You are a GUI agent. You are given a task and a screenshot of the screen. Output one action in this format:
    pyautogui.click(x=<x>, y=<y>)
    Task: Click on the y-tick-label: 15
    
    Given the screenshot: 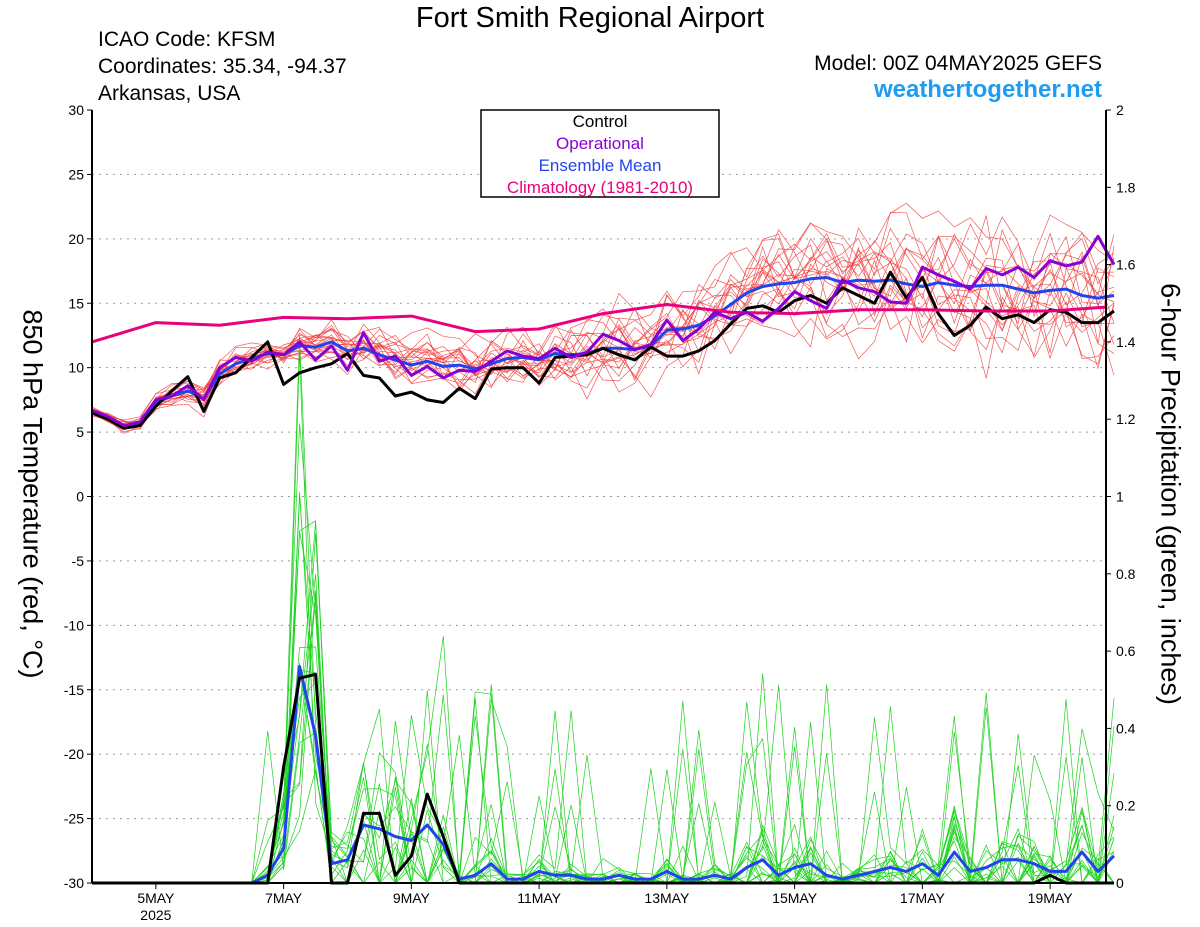 What is the action you would take?
    pyautogui.click(x=76, y=303)
    